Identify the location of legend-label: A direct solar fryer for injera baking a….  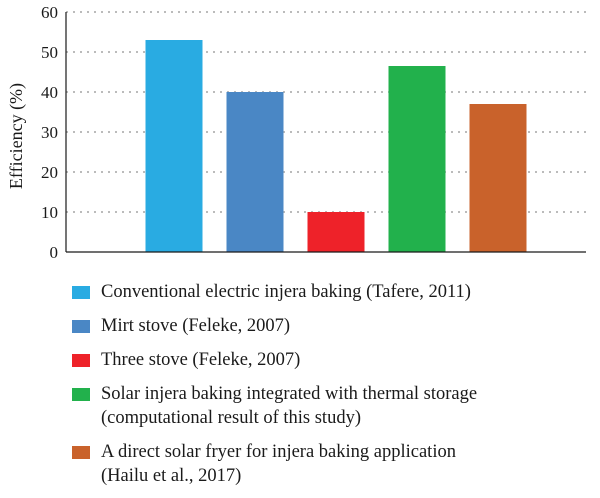
(278, 464).